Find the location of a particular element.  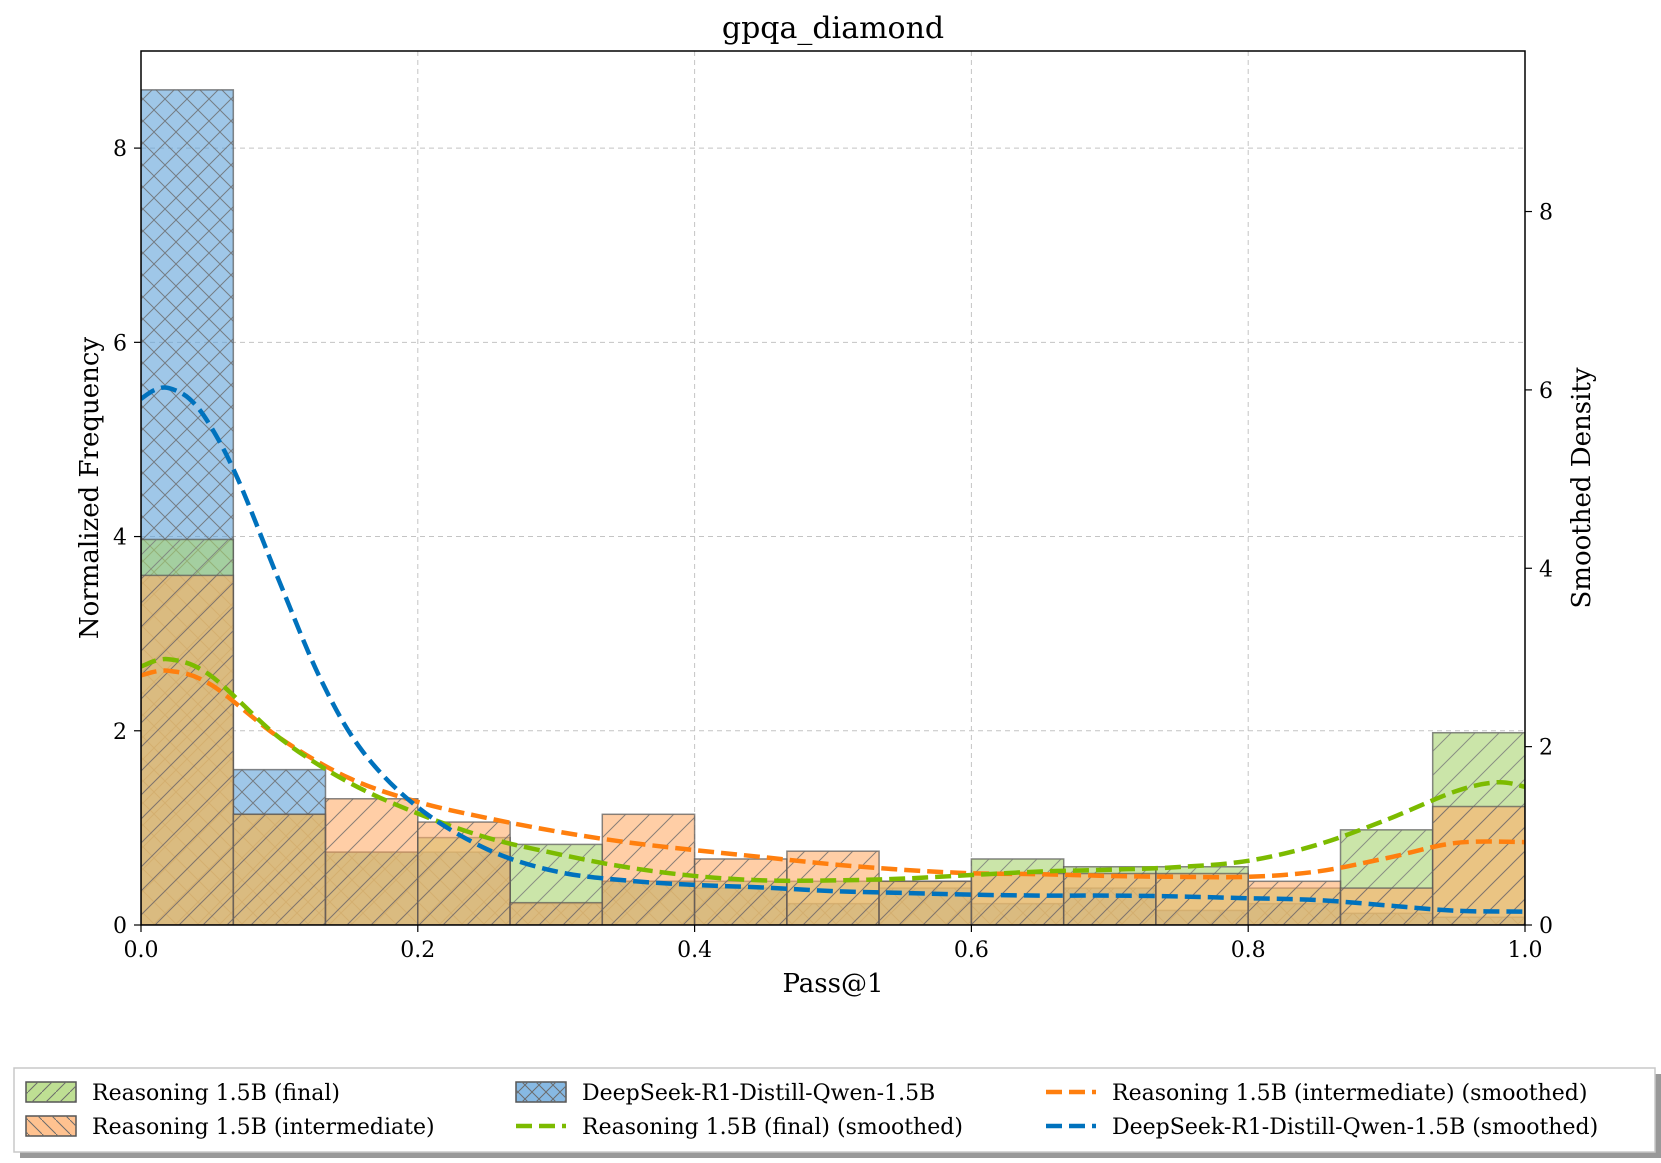

x-tick-label: 0.4 is located at coordinates (694, 950).